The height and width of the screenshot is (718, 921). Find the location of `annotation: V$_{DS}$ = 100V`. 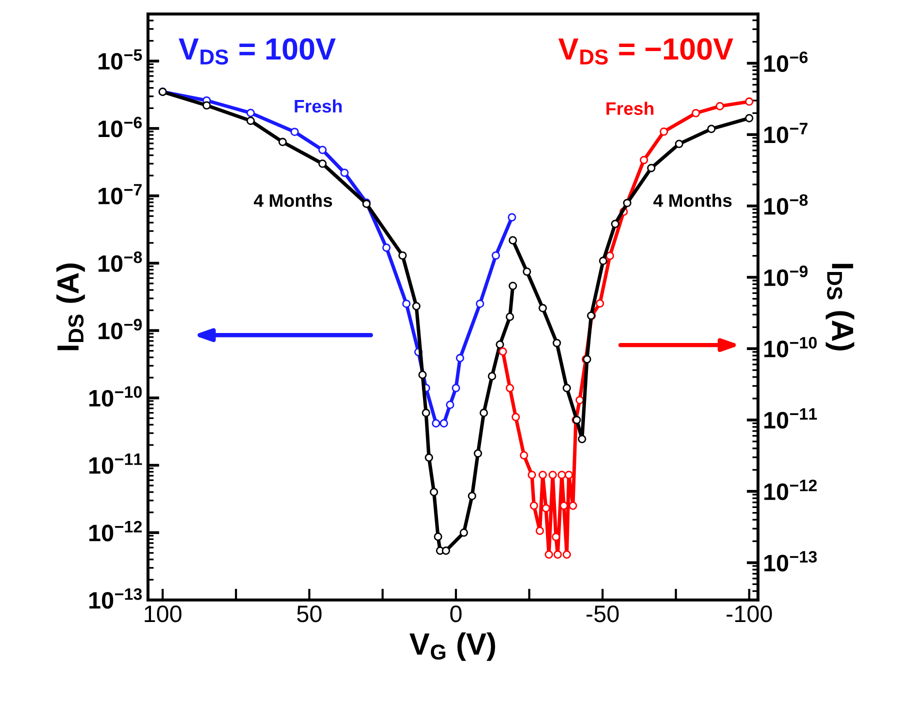

annotation: V$_{DS}$ = 100V is located at coordinates (257, 51).